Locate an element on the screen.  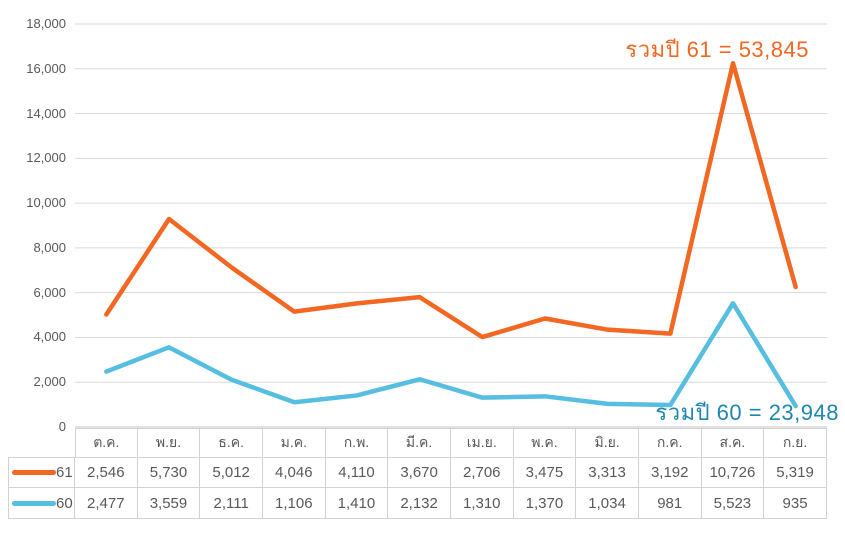
month-header-cell: พ.ย. is located at coordinates (169, 443).